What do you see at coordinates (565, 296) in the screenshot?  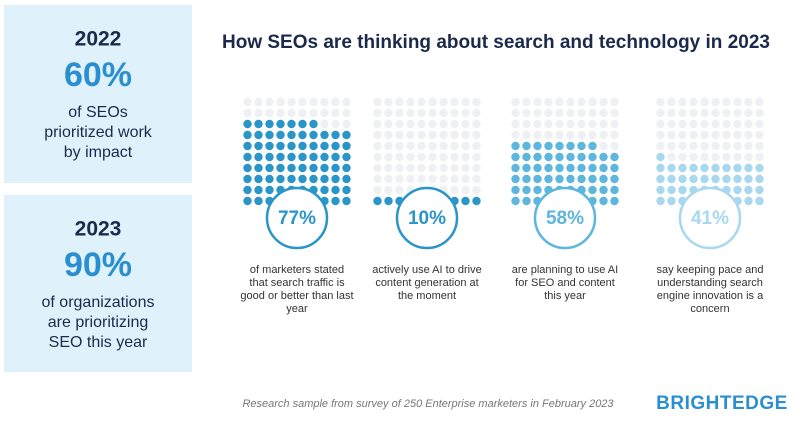 I see `caption: this year` at bounding box center [565, 296].